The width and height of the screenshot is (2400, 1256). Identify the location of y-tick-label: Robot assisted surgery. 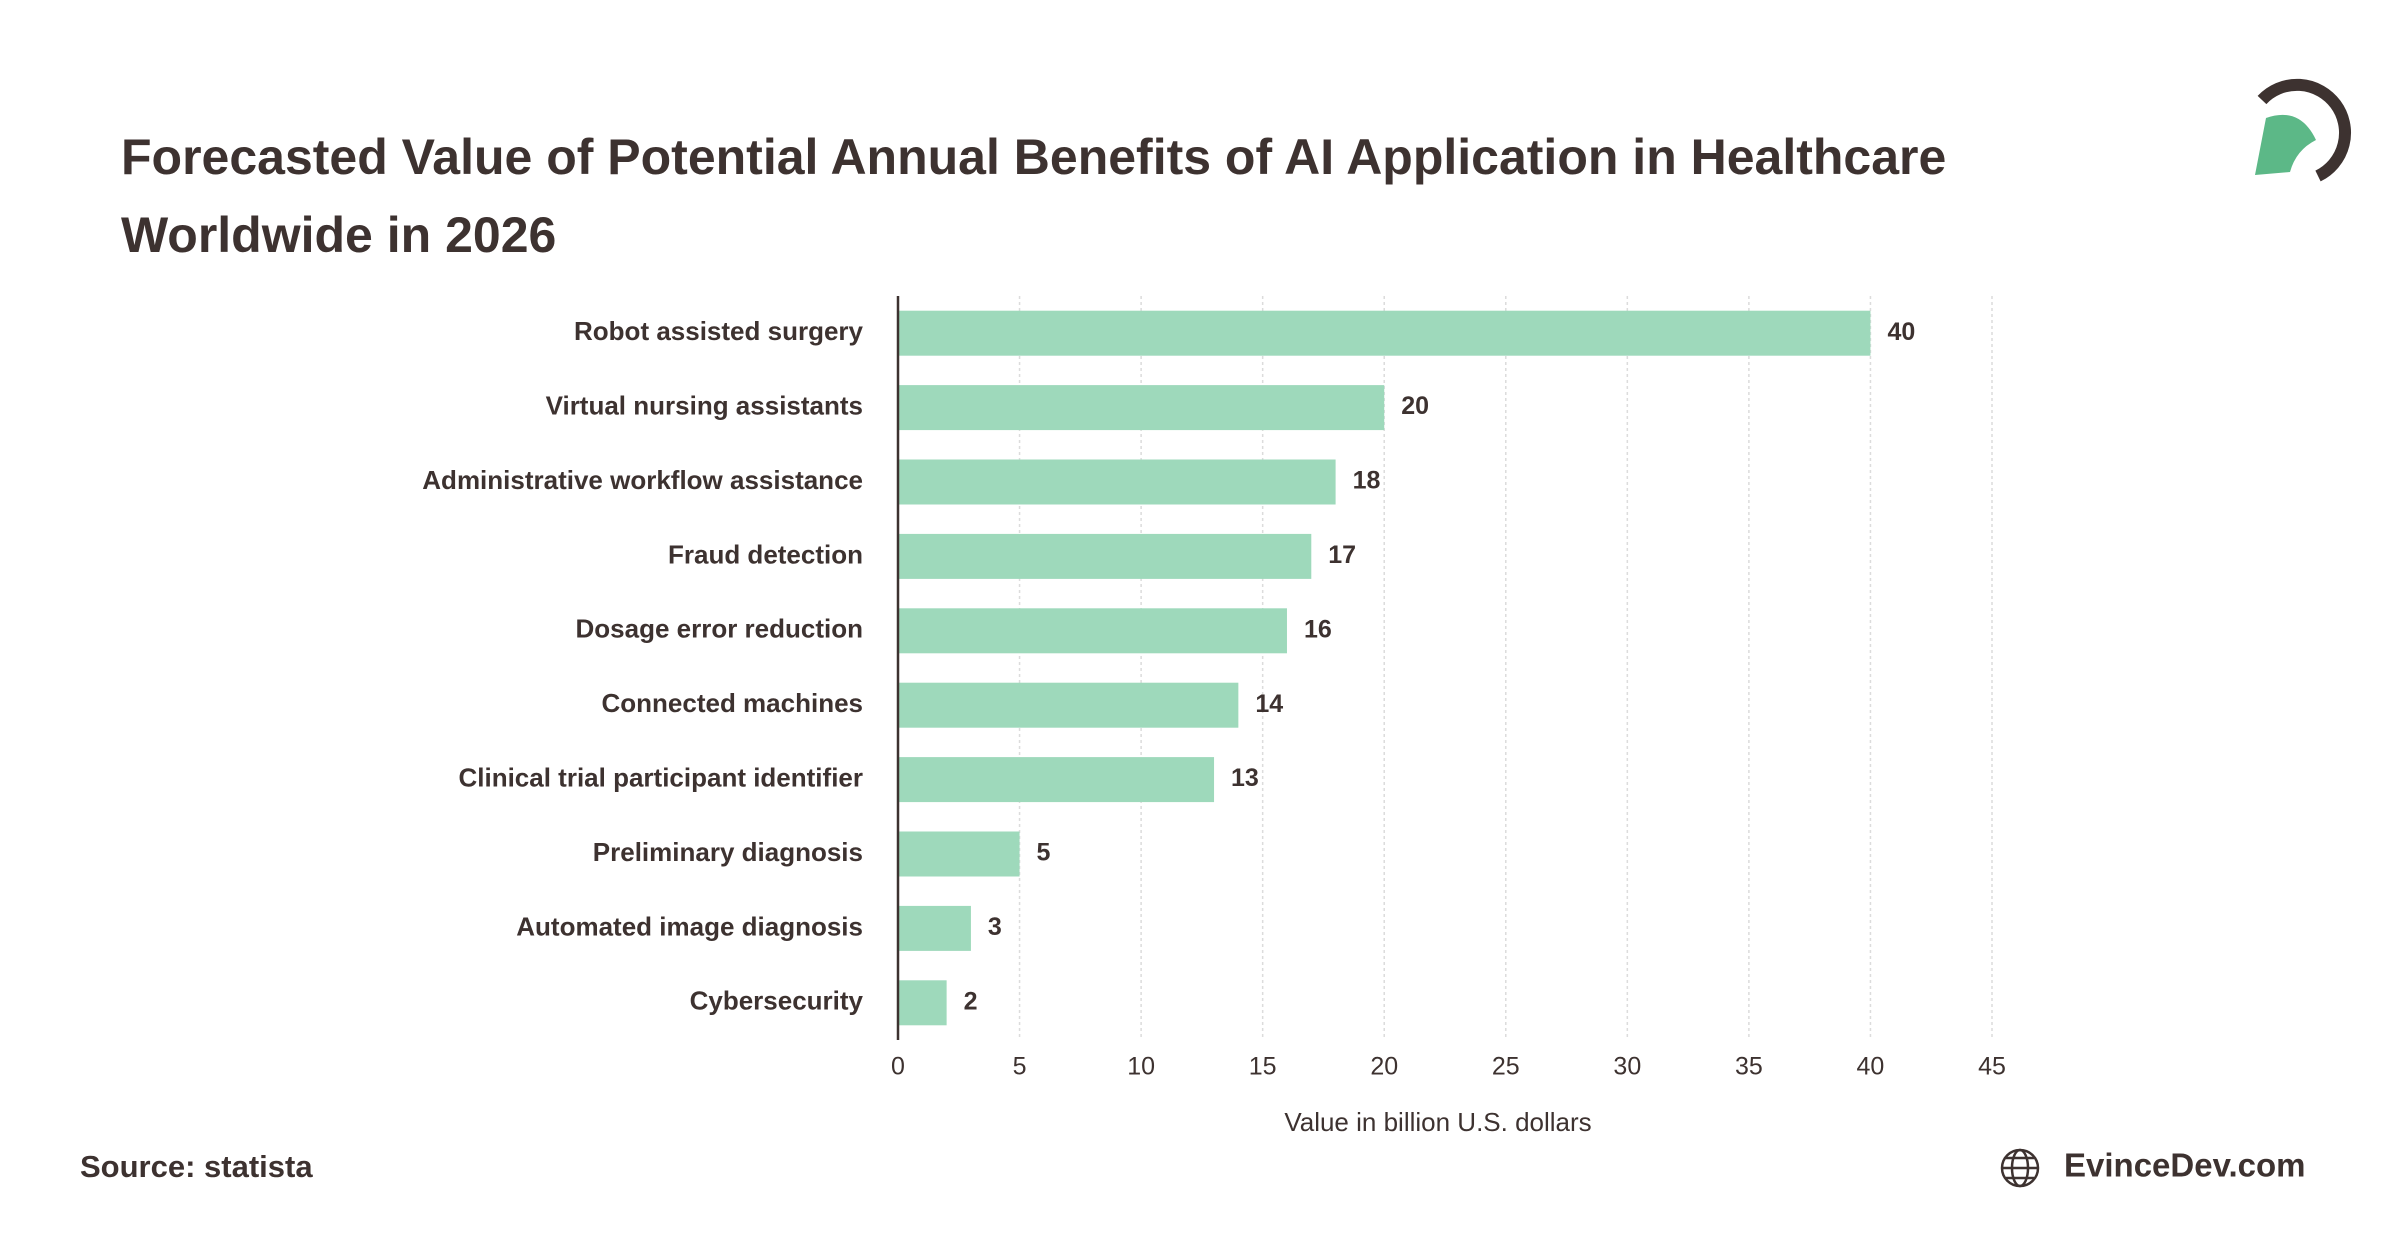
(719, 331).